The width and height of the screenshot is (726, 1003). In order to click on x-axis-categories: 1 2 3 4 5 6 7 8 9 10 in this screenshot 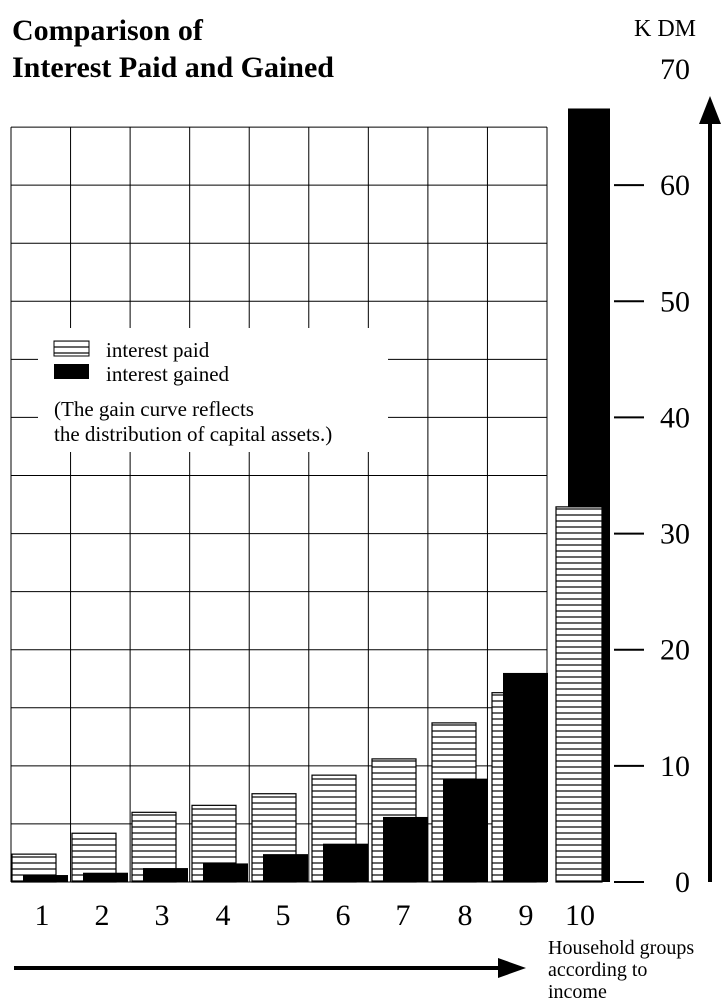, I will do `click(315, 915)`.